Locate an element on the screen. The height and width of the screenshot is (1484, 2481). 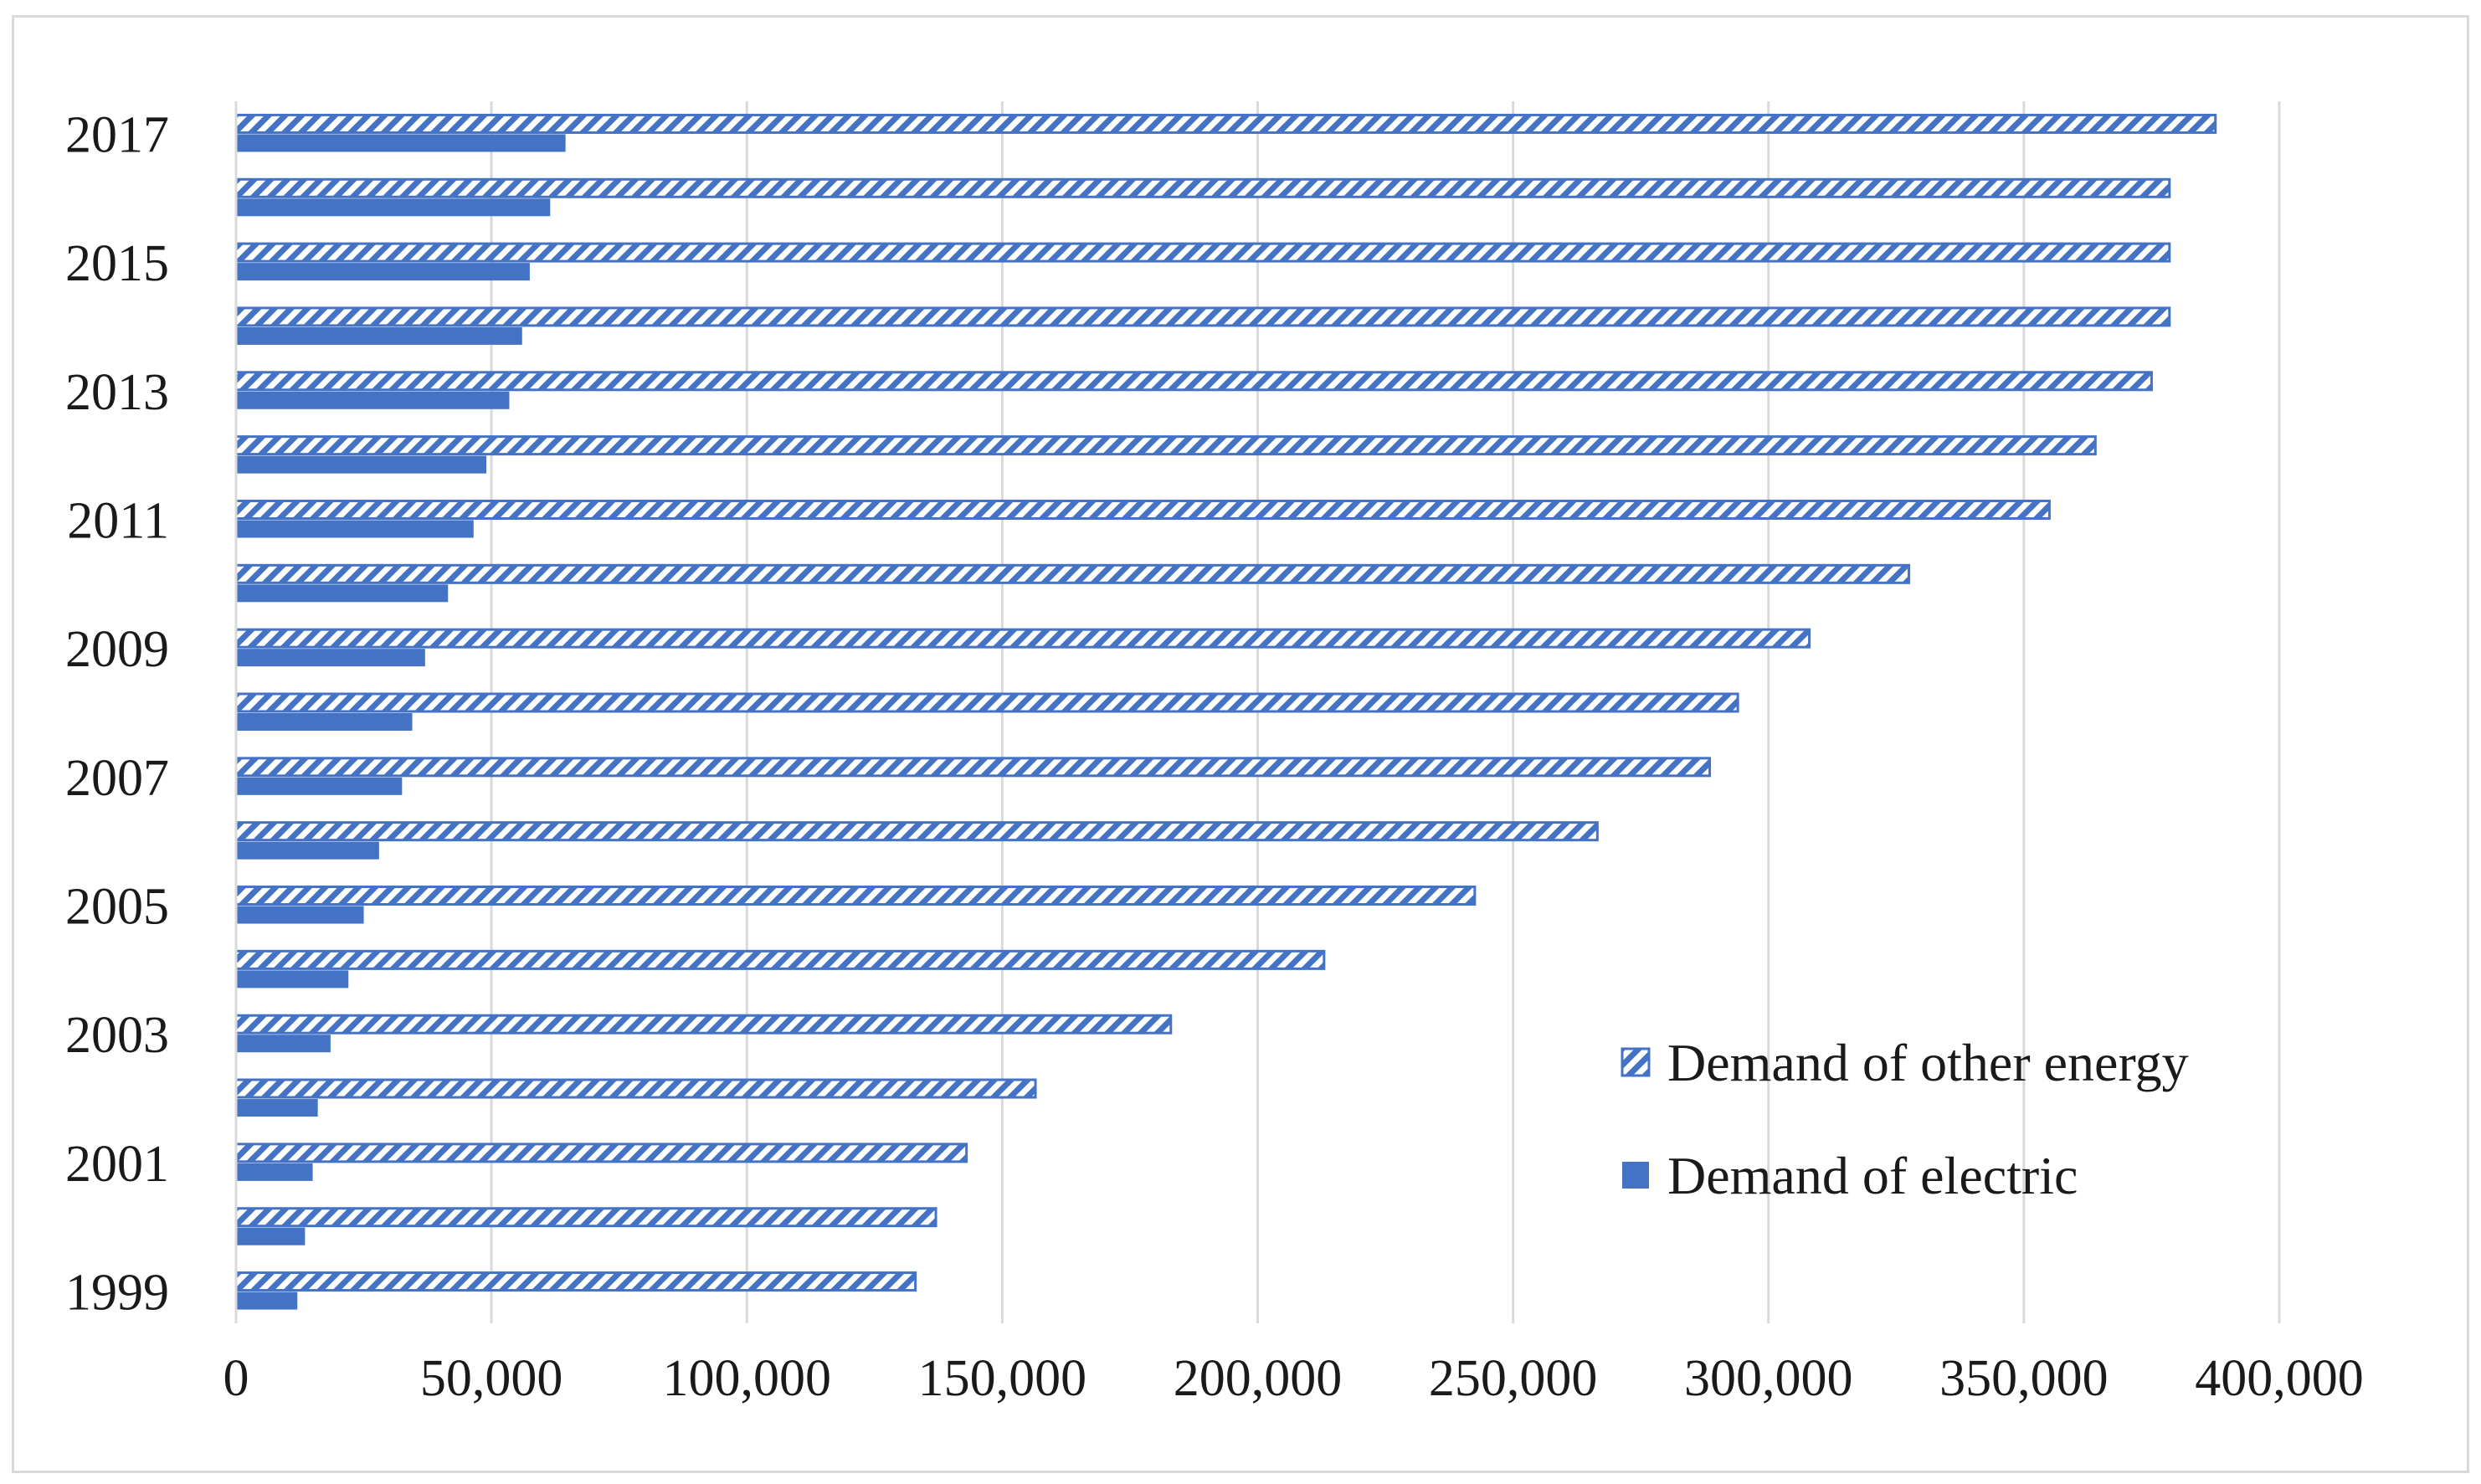
y-tick-label: 2015 is located at coordinates (117, 264).